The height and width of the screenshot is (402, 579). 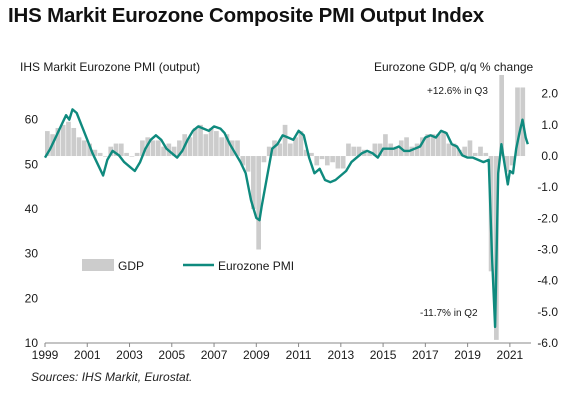 I want to click on left-tick-label: 30, so click(x=32, y=254).